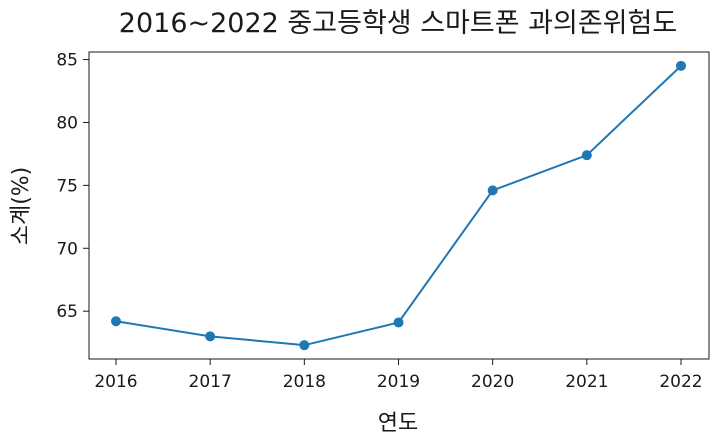 Image resolution: width=717 pixels, height=444 pixels. I want to click on y-tick-label: 65, so click(67, 312).